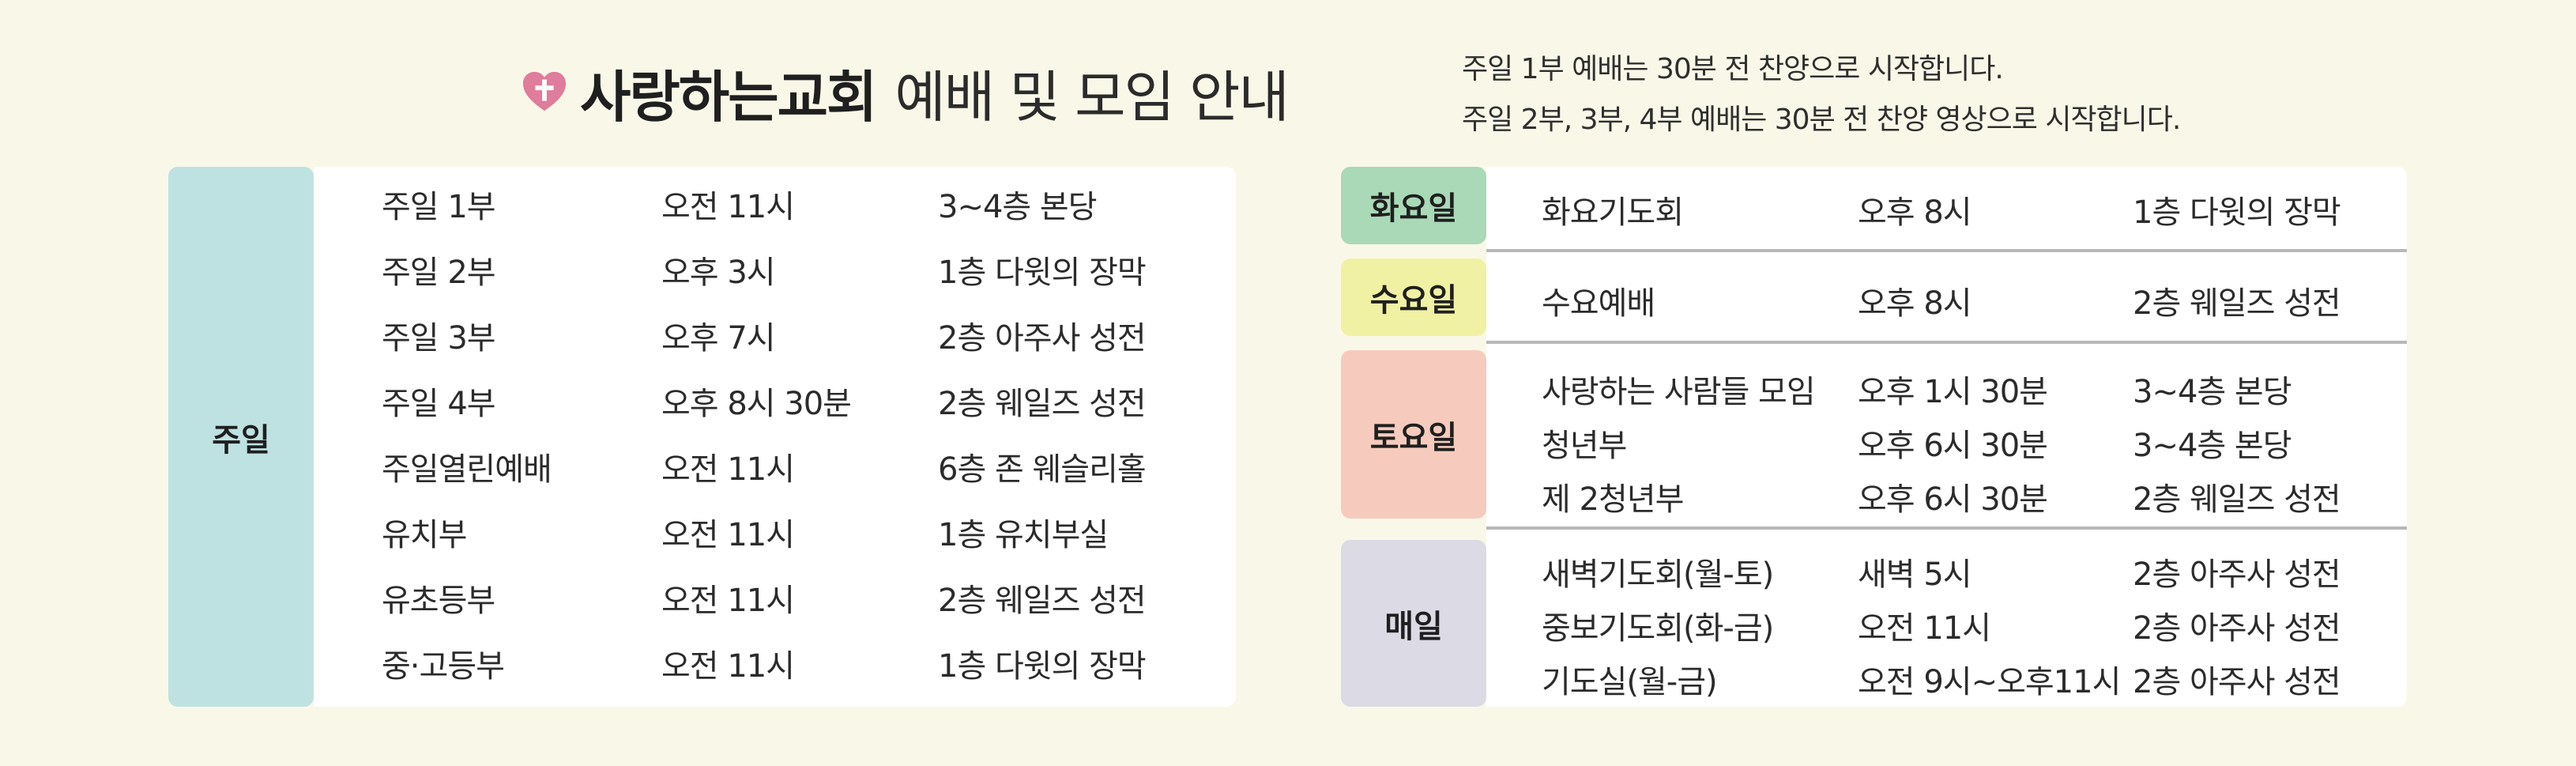  I want to click on service-name: 중·고등부, so click(443, 666).